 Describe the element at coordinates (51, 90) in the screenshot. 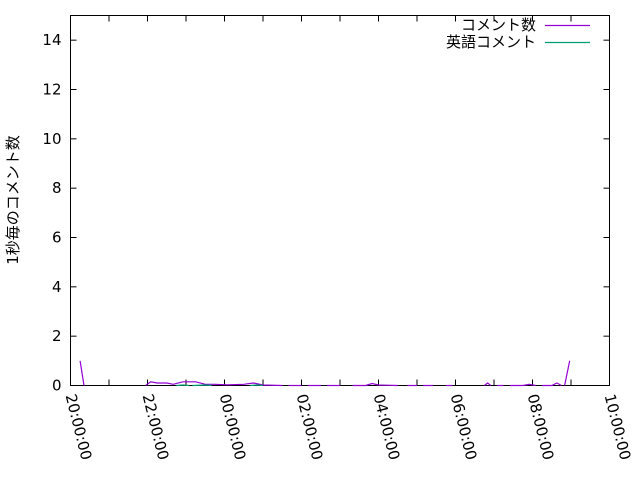

I see `y-tick-label: 12` at that location.